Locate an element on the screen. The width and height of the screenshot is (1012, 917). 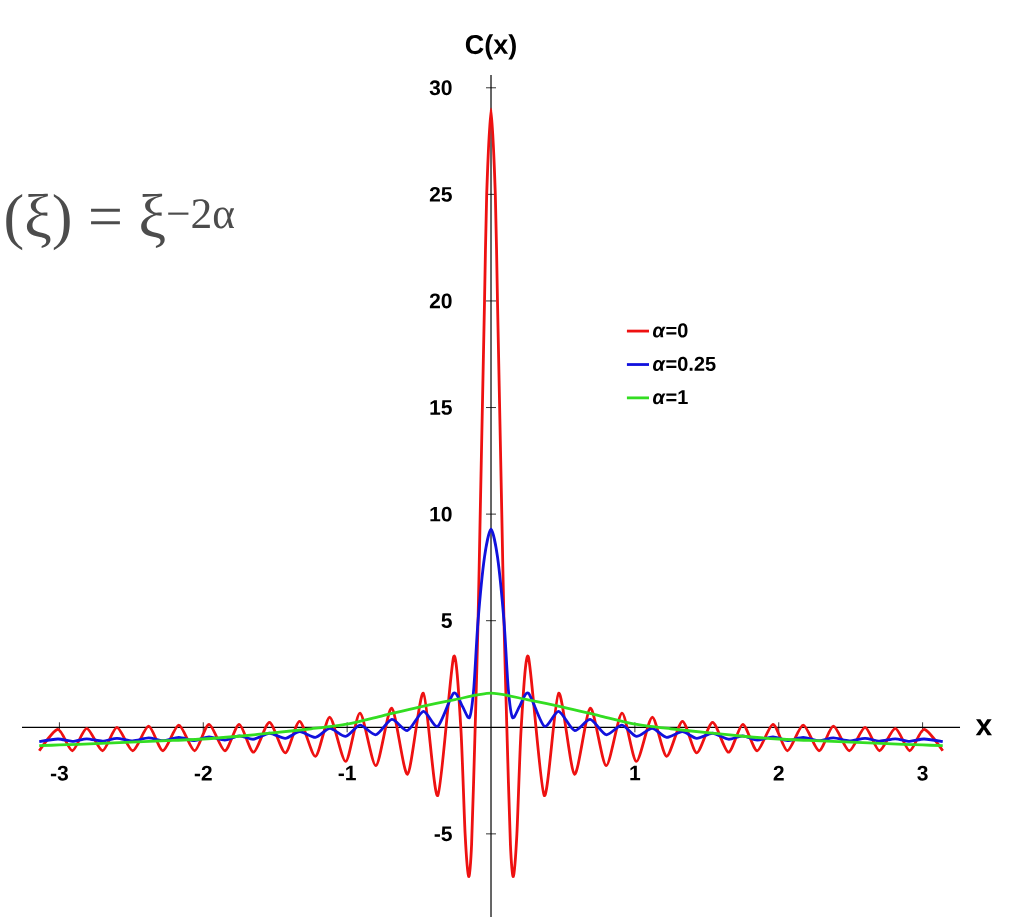
x-tick-label: 2 is located at coordinates (778, 773).